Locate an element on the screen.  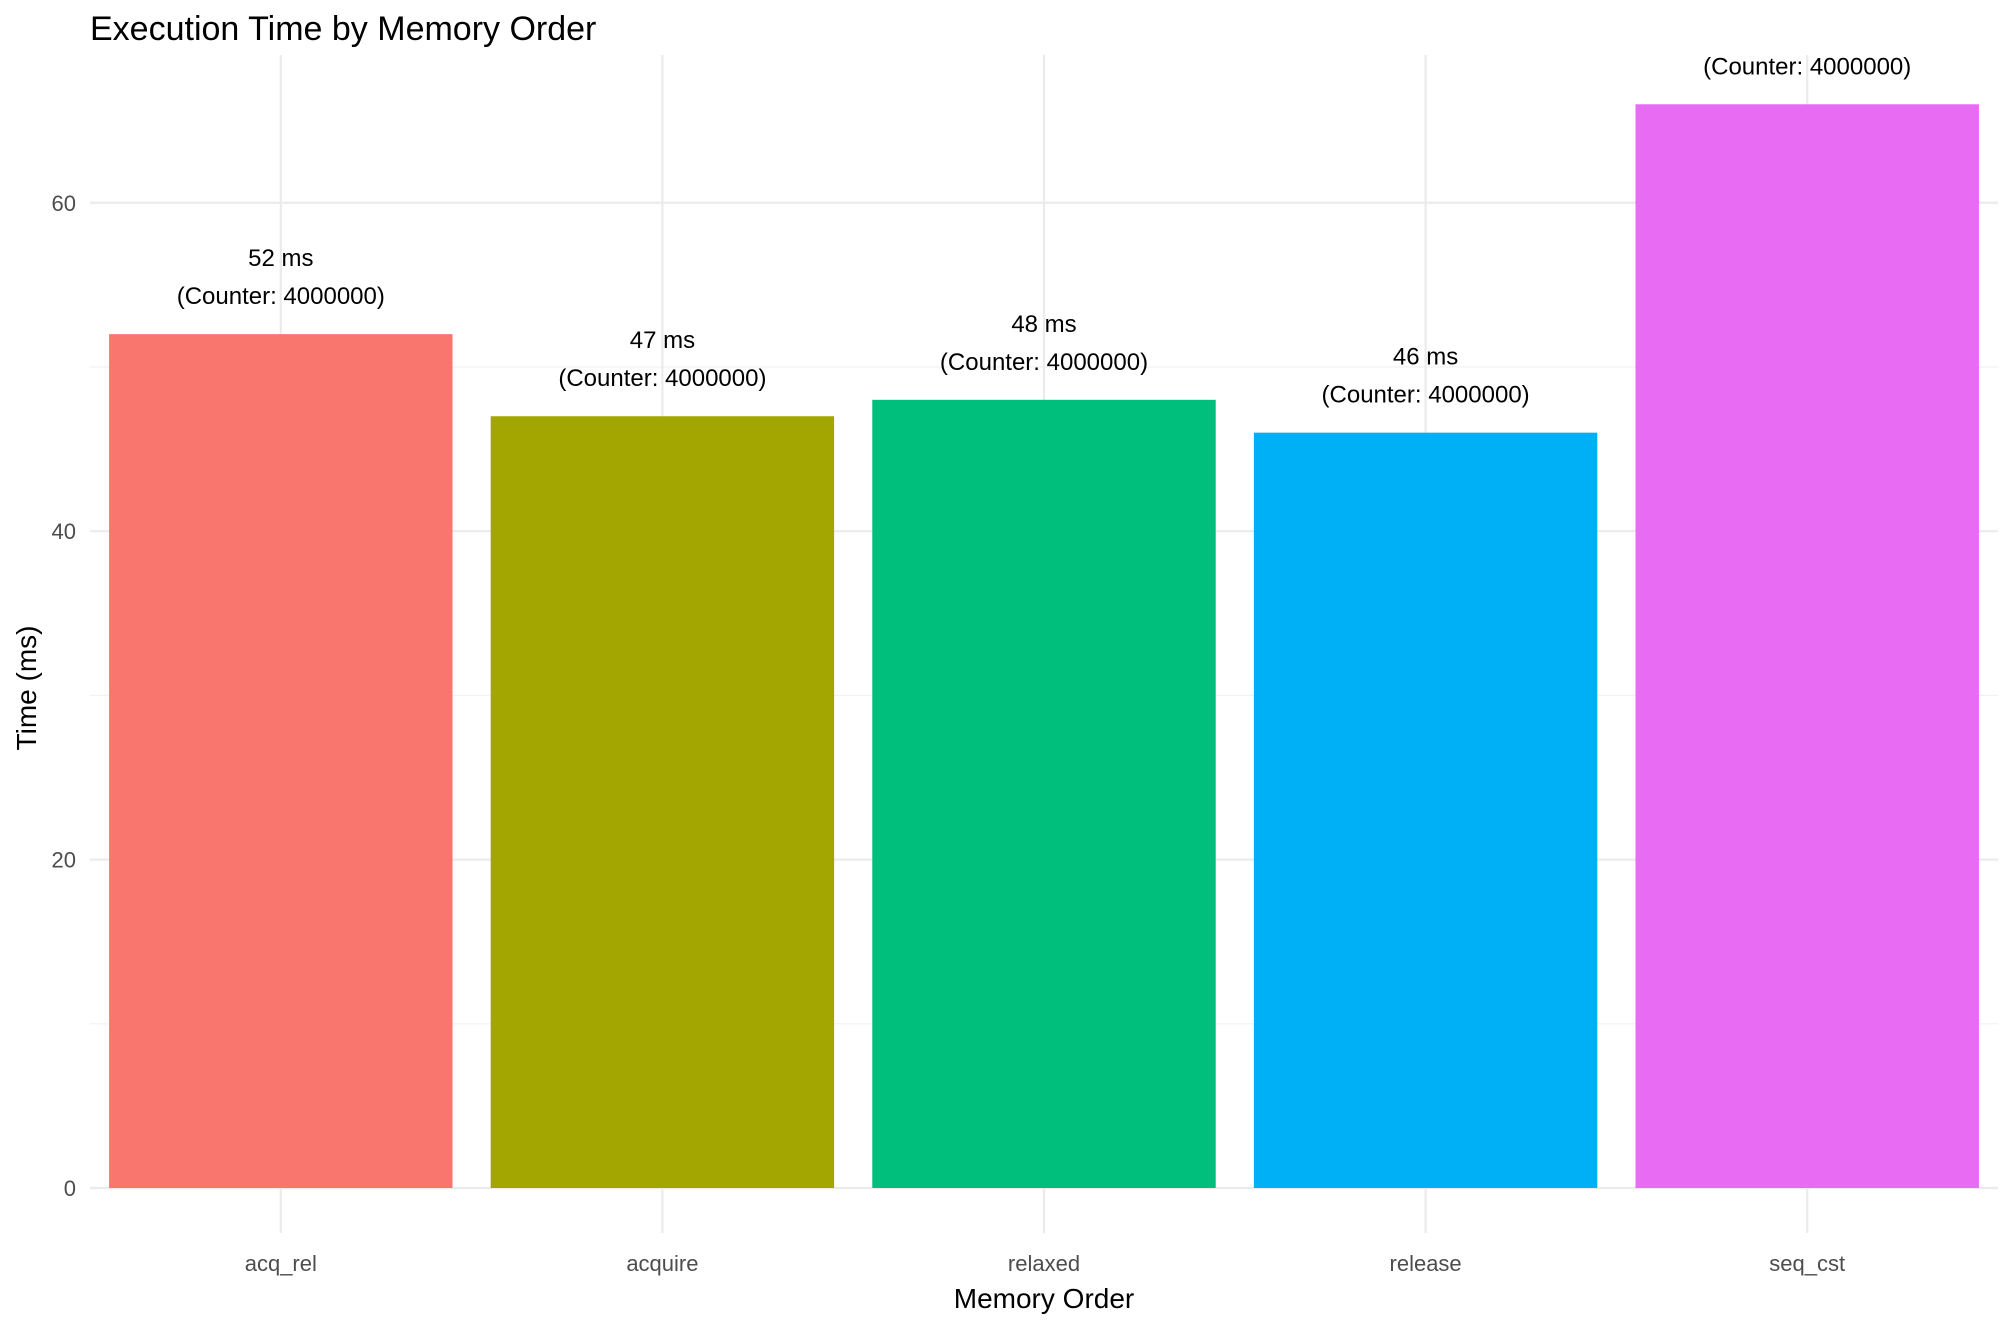
y-axis-ticks: 0 20 40 60 is located at coordinates (64, 696).